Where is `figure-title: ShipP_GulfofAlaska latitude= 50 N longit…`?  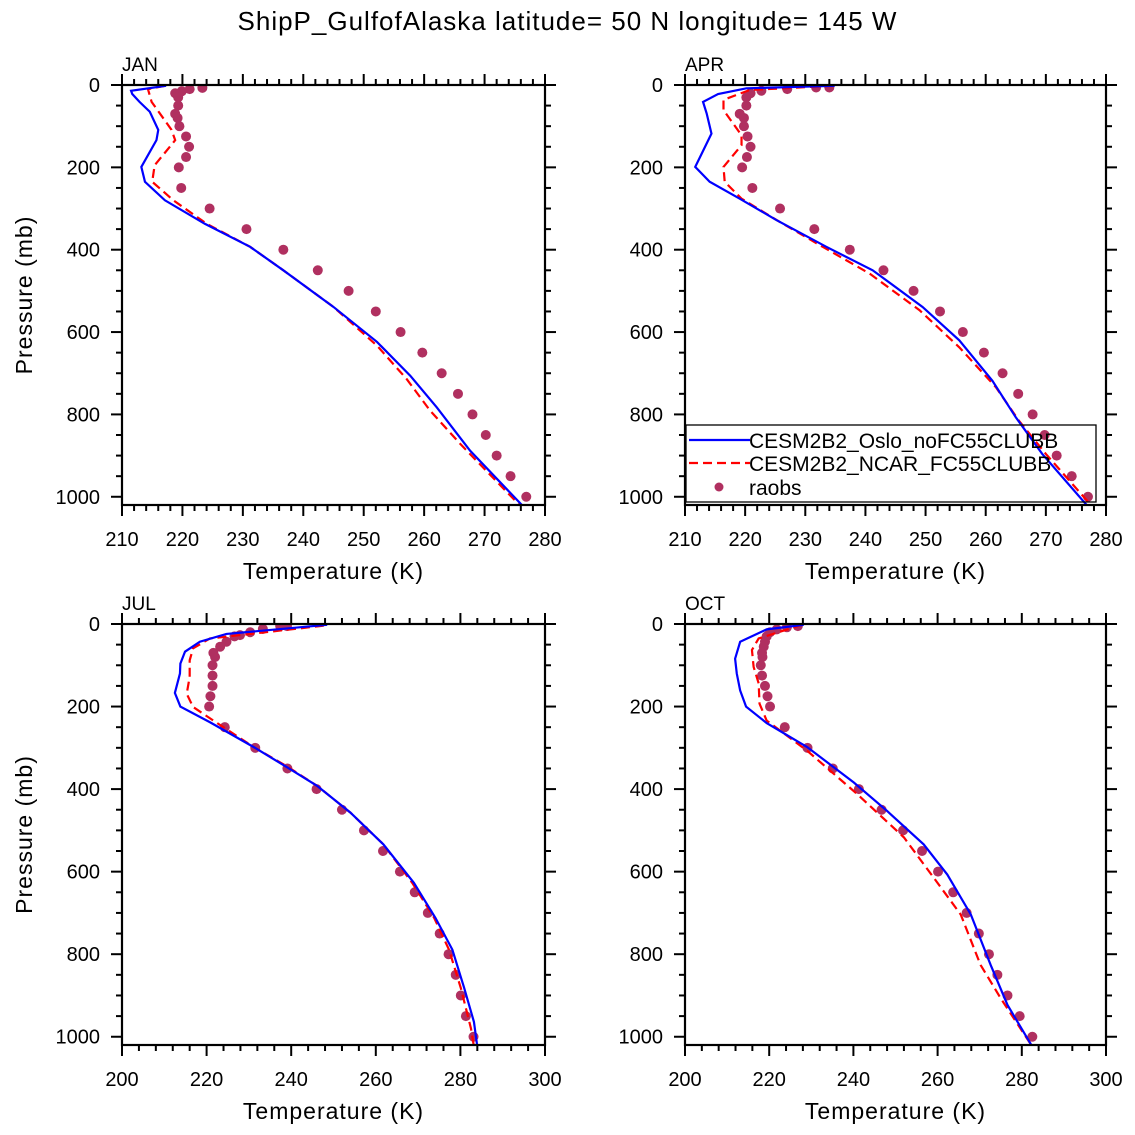
figure-title: ShipP_GulfofAlaska latitude= 50 N longit… is located at coordinates (567, 21).